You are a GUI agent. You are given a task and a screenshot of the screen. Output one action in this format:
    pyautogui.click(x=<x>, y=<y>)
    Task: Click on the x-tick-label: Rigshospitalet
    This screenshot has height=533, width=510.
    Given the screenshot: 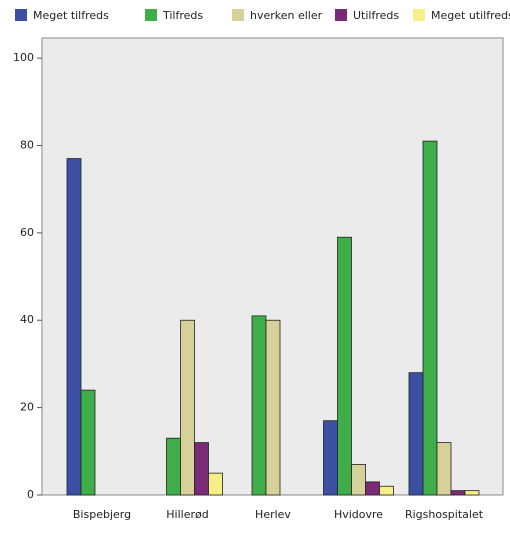 What is the action you would take?
    pyautogui.click(x=444, y=514)
    